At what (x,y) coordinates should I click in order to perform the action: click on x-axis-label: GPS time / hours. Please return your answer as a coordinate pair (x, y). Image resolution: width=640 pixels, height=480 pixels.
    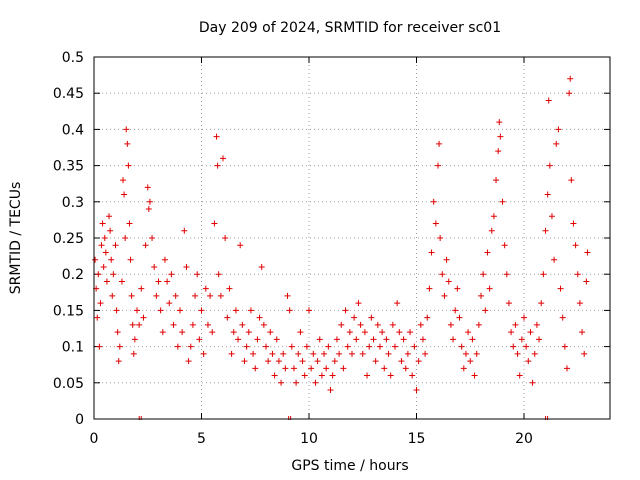
    Looking at the image, I should click on (349, 466).